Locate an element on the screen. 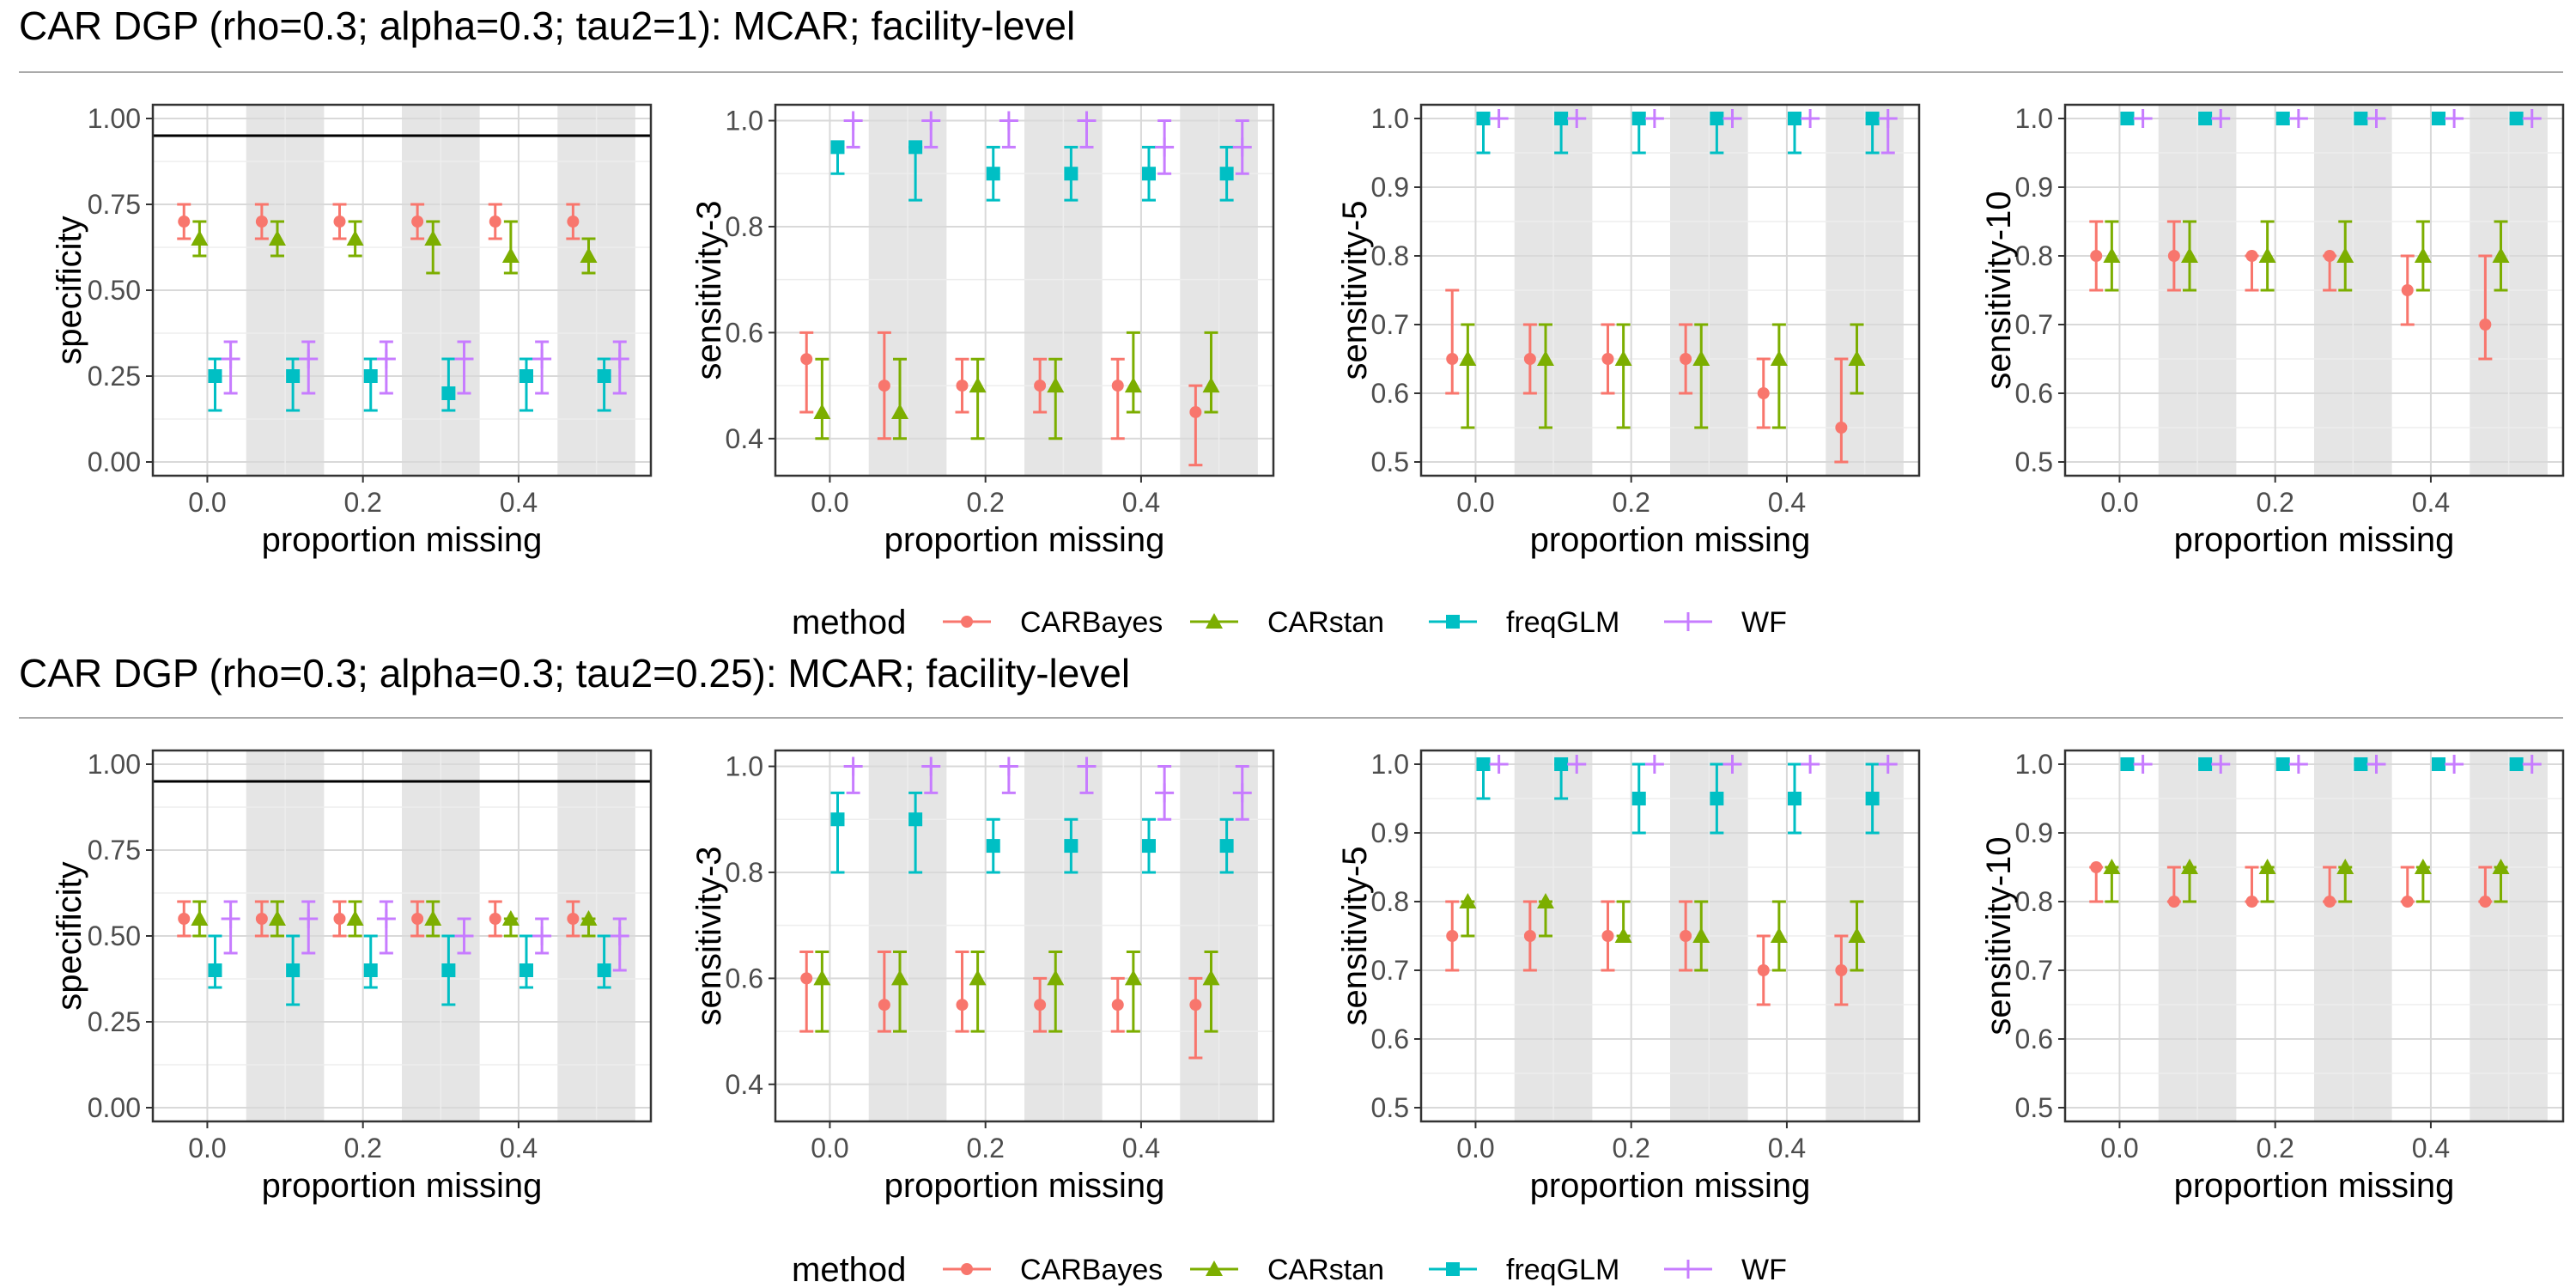  y-tick-label: 1.00 is located at coordinates (114, 118).